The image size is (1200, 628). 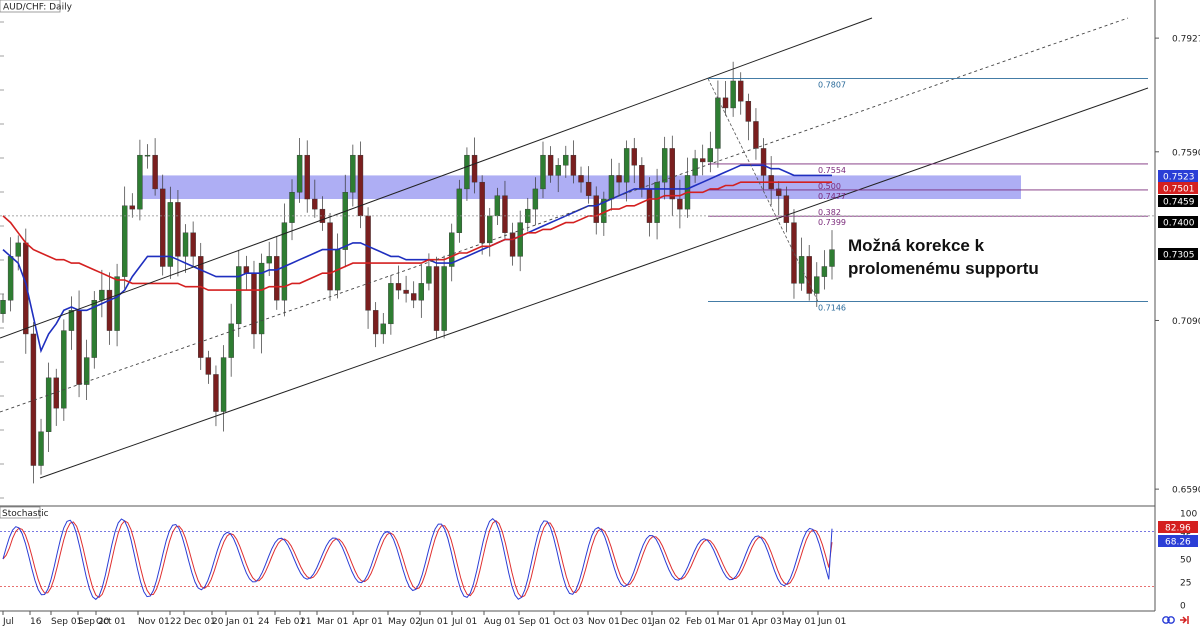 What do you see at coordinates (1178, 359) in the screenshot?
I see `price-badges: 0.7523 0.7501 0.7459 0.7400 0.7305 82.96 68.26` at bounding box center [1178, 359].